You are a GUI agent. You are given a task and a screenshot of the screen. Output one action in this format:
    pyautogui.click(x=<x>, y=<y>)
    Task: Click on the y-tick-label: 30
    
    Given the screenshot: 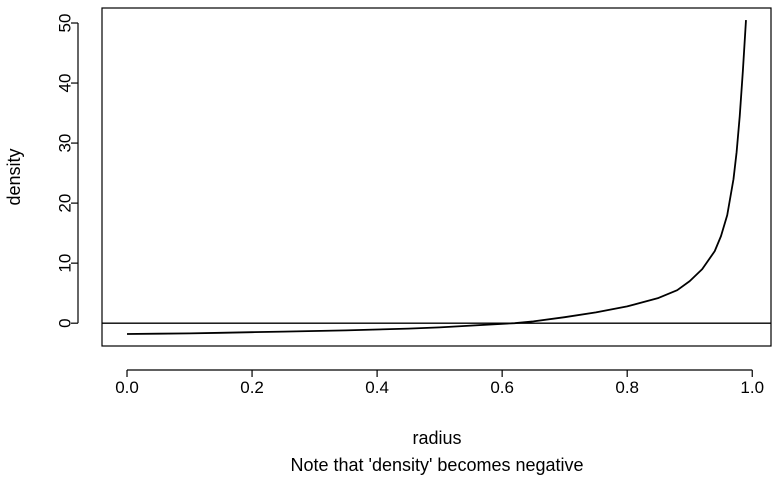 What is the action you would take?
    pyautogui.click(x=65, y=143)
    